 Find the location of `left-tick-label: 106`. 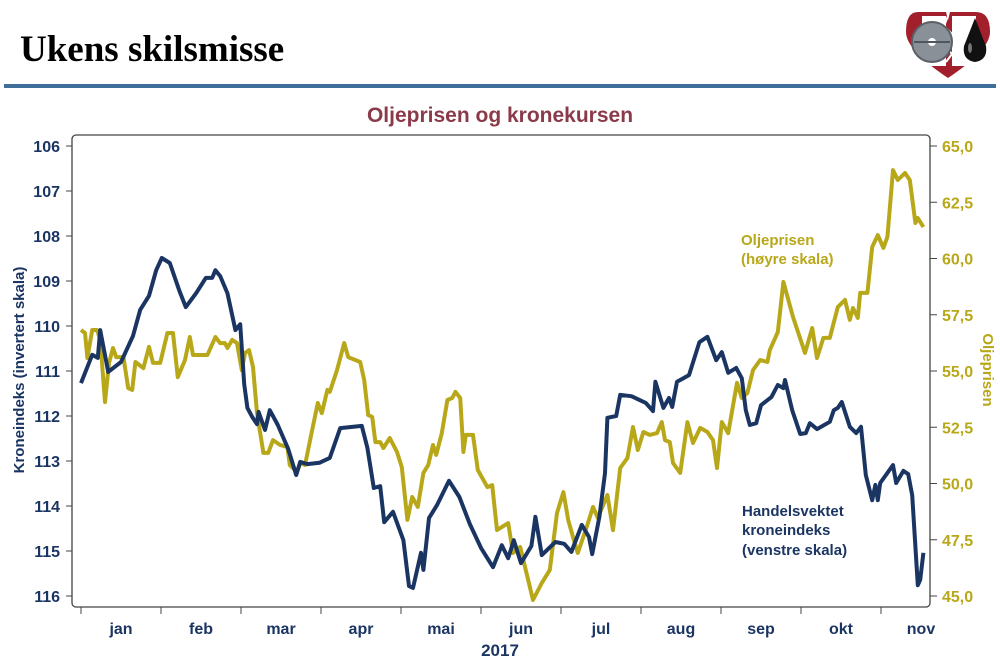

left-tick-label: 106 is located at coordinates (46, 147).